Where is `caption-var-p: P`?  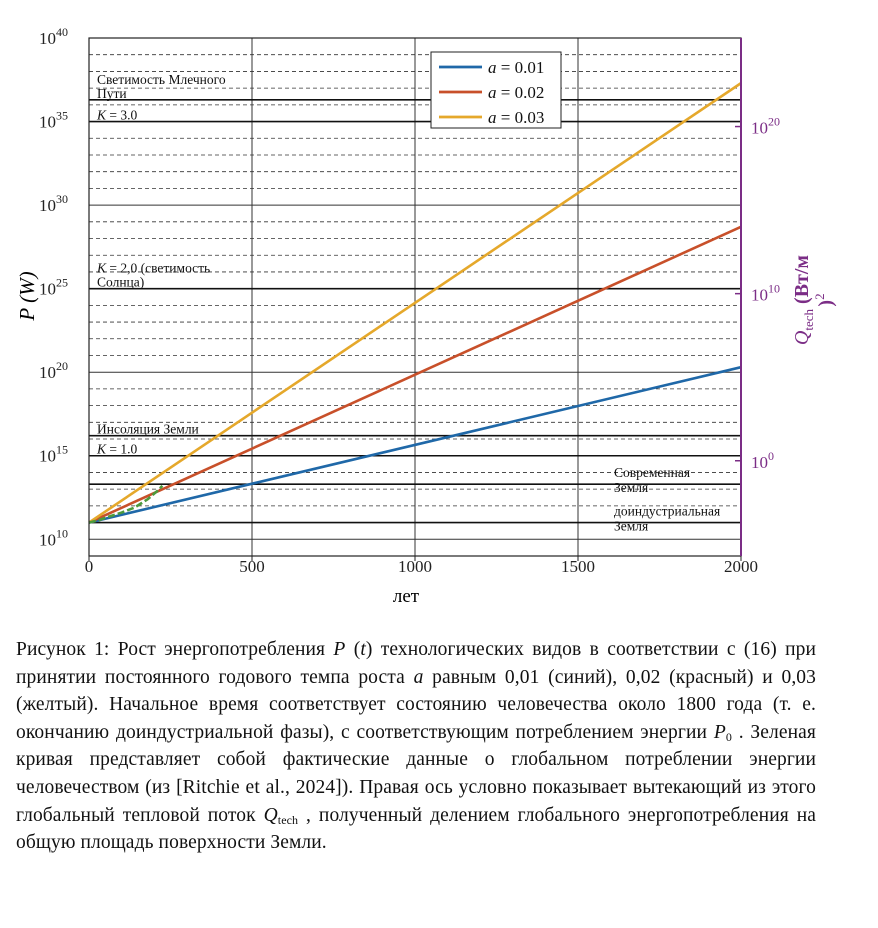
caption-var-p: P is located at coordinates (339, 649).